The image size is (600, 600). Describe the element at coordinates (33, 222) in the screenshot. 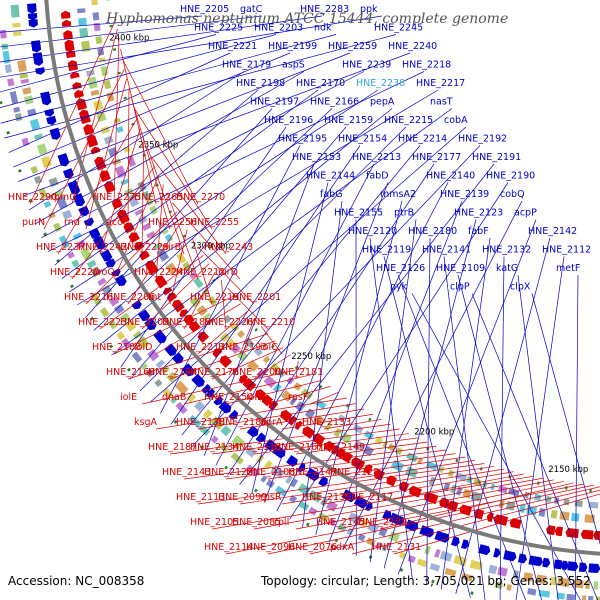

I see `gene-label: purN` at that location.